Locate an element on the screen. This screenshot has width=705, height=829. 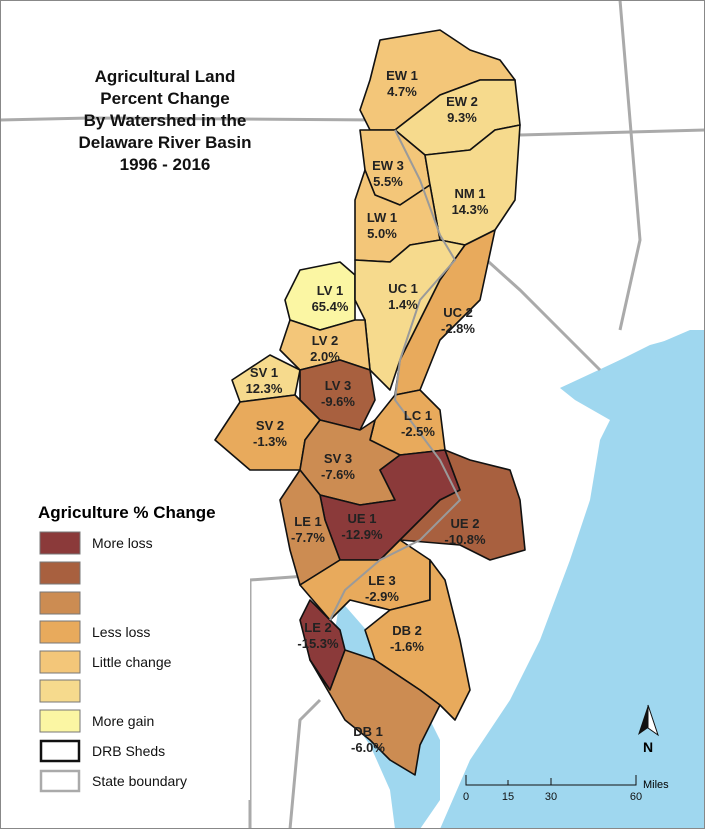
watershed-change: -10.8% is located at coordinates (465, 539).